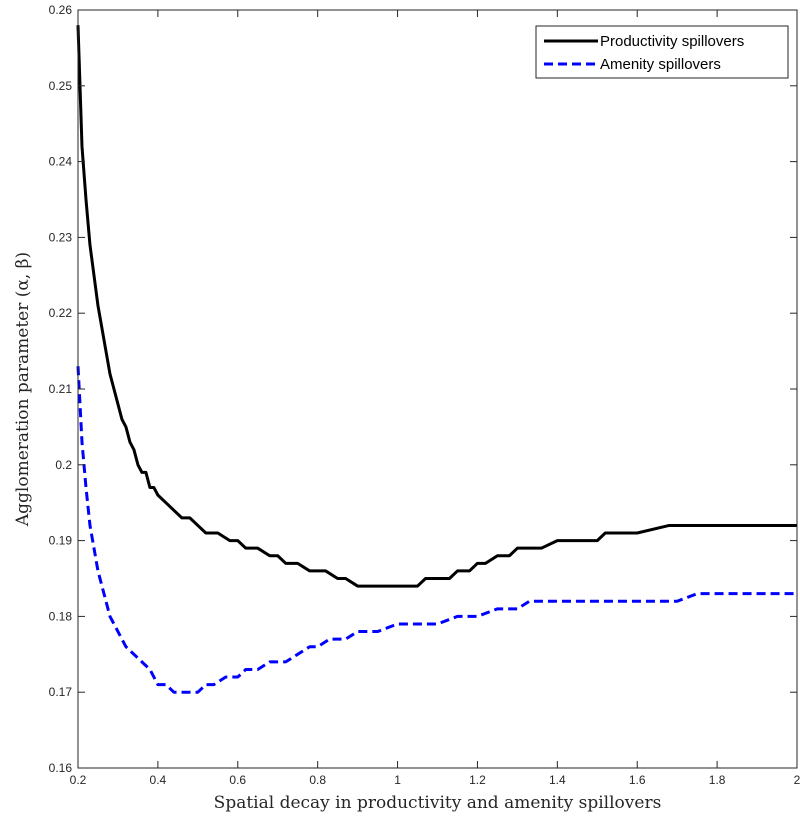 This screenshot has height=821, width=800. Describe the element at coordinates (78, 780) in the screenshot. I see `x-tick-label: 0.2` at that location.